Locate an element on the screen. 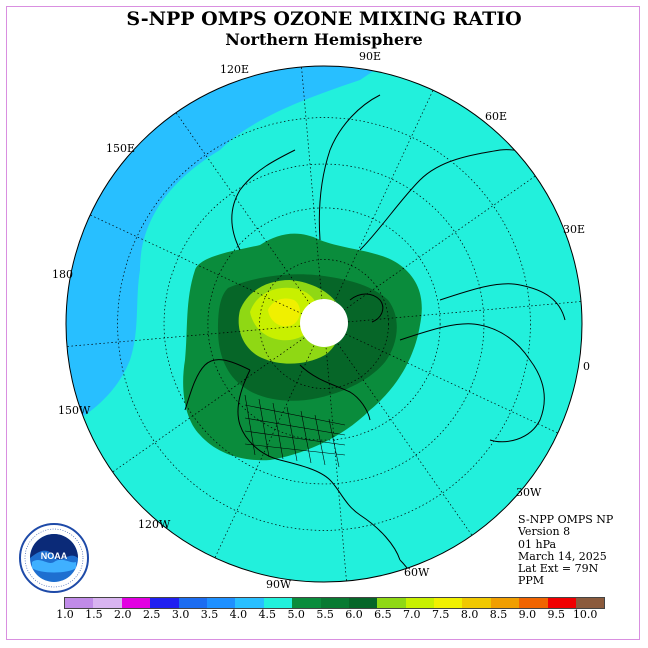 The image size is (648, 648). lon-label-150w: 150W is located at coordinates (74, 410).